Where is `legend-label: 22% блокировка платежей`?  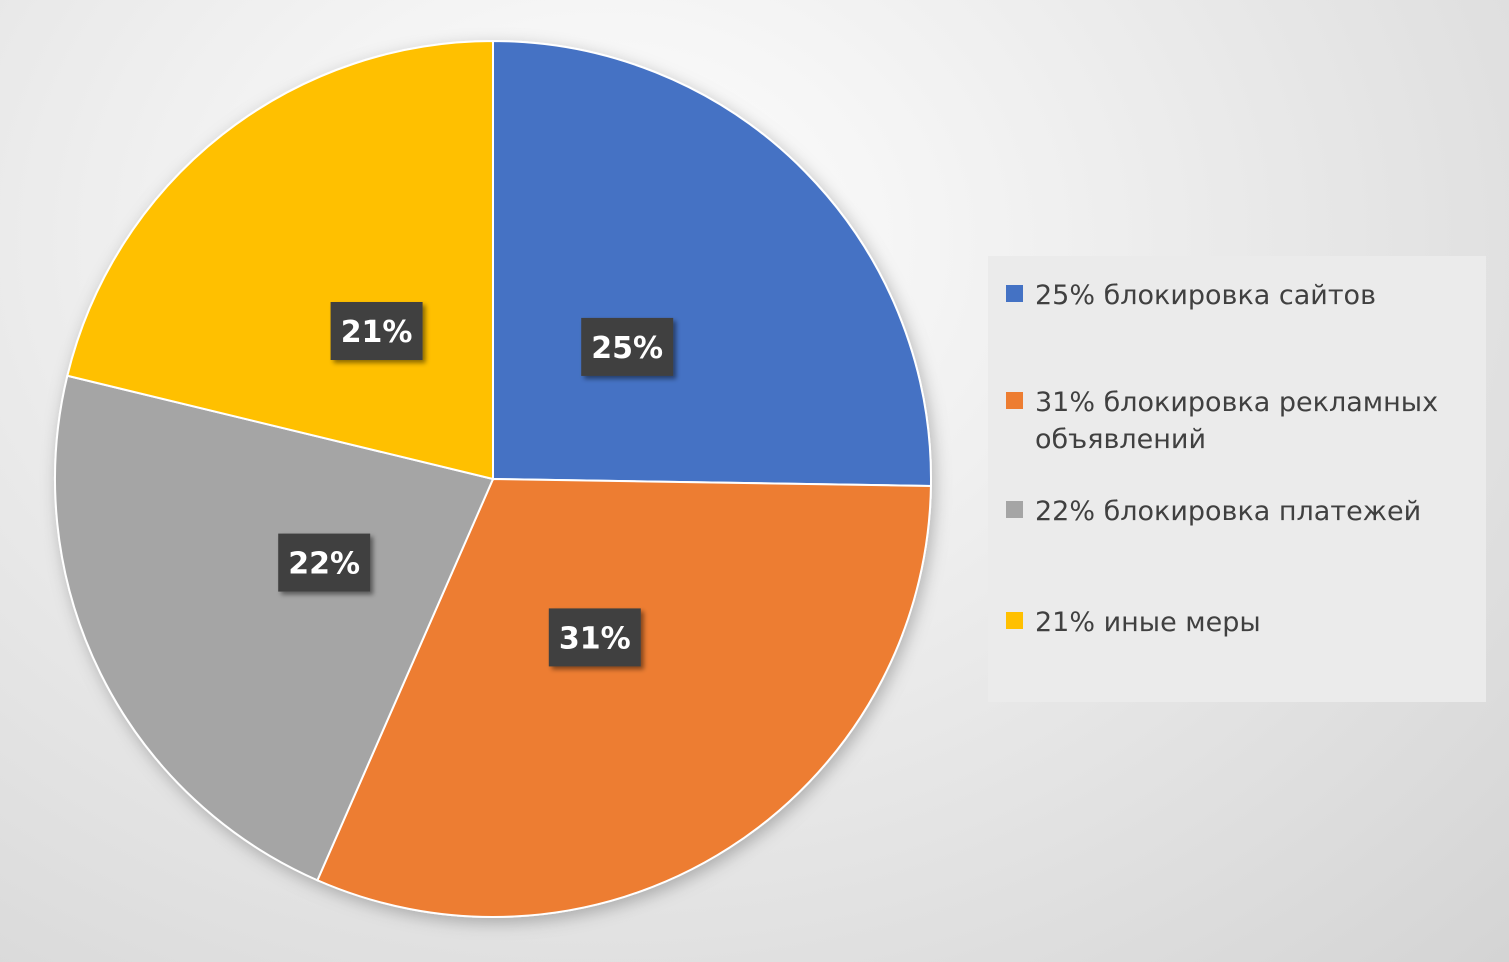
legend-label: 22% блокировка платежей is located at coordinates (1228, 511).